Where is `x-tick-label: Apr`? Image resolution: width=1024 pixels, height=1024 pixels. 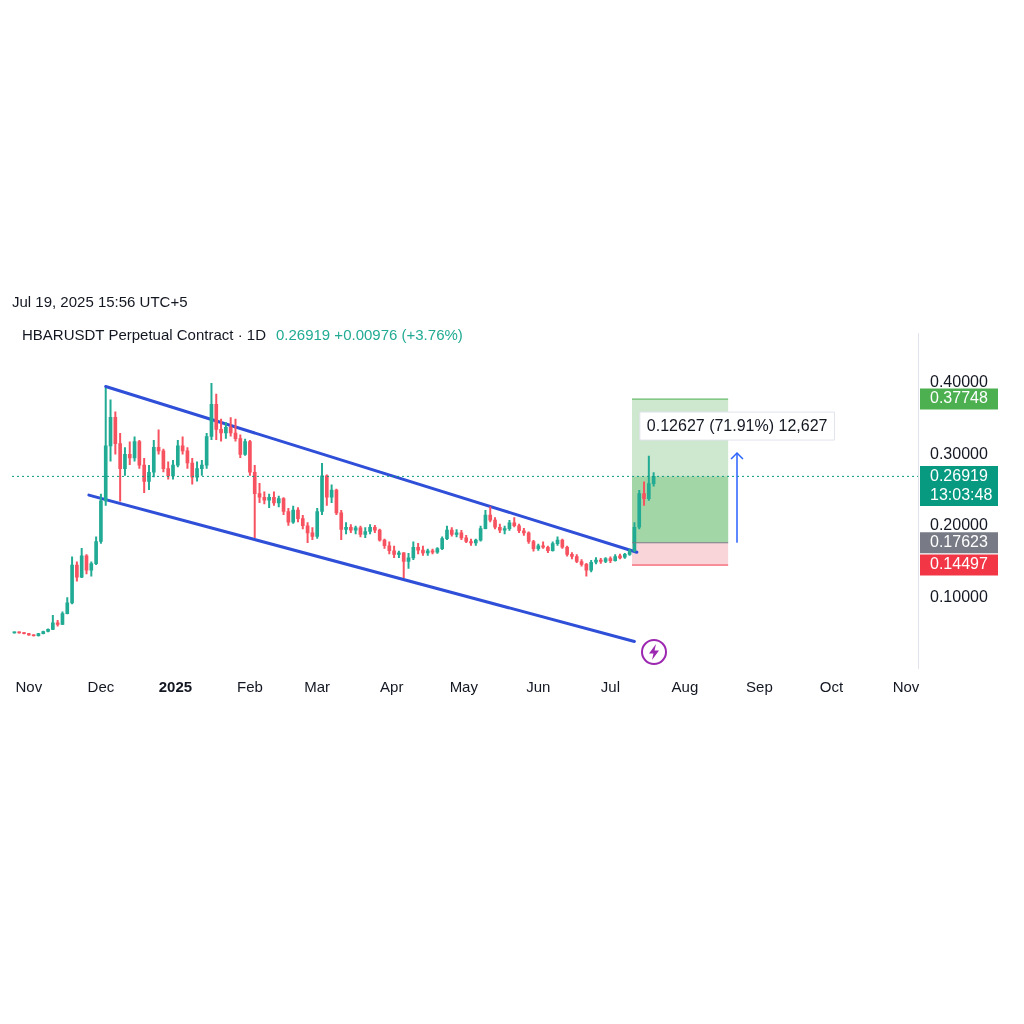 x-tick-label: Apr is located at coordinates (392, 686).